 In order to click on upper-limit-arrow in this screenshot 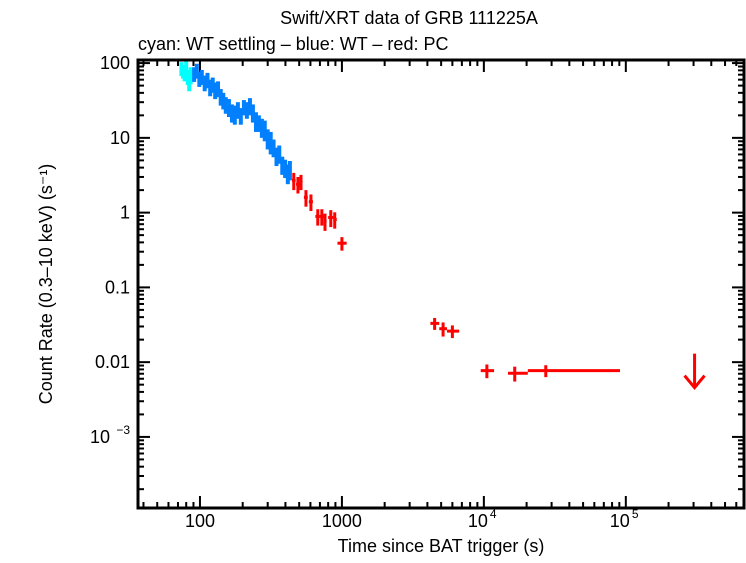, I will do `click(694, 371)`.